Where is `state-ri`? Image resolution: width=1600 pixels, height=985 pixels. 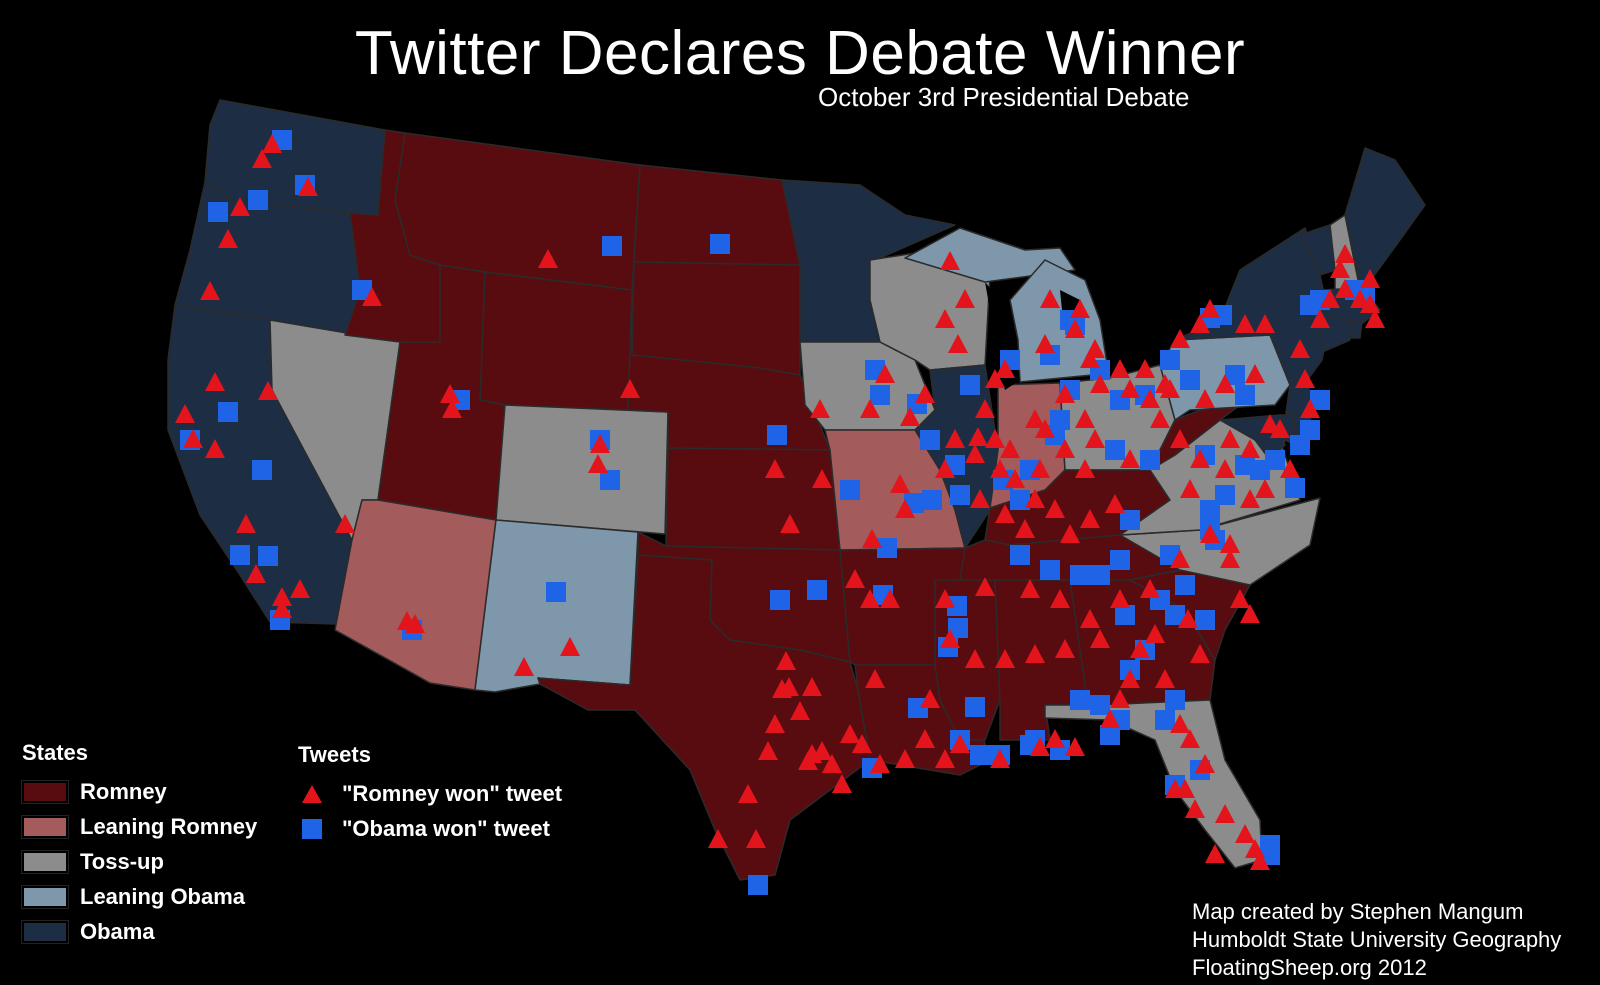 state-ri is located at coordinates (1356, 329).